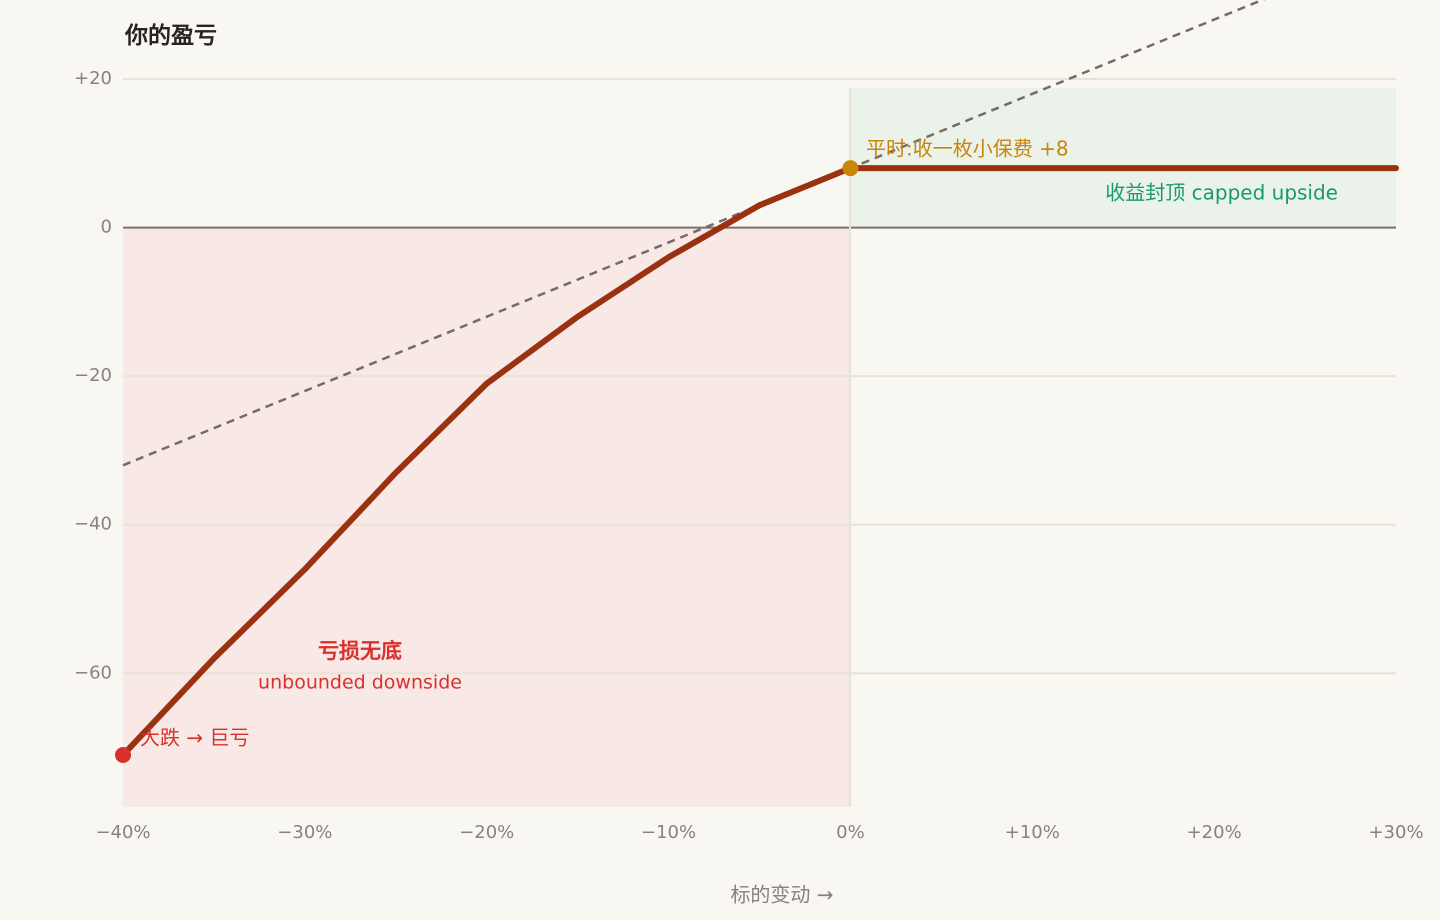  Describe the element at coordinates (1395, 832) in the screenshot. I see `x-tick-label: +30%` at that location.